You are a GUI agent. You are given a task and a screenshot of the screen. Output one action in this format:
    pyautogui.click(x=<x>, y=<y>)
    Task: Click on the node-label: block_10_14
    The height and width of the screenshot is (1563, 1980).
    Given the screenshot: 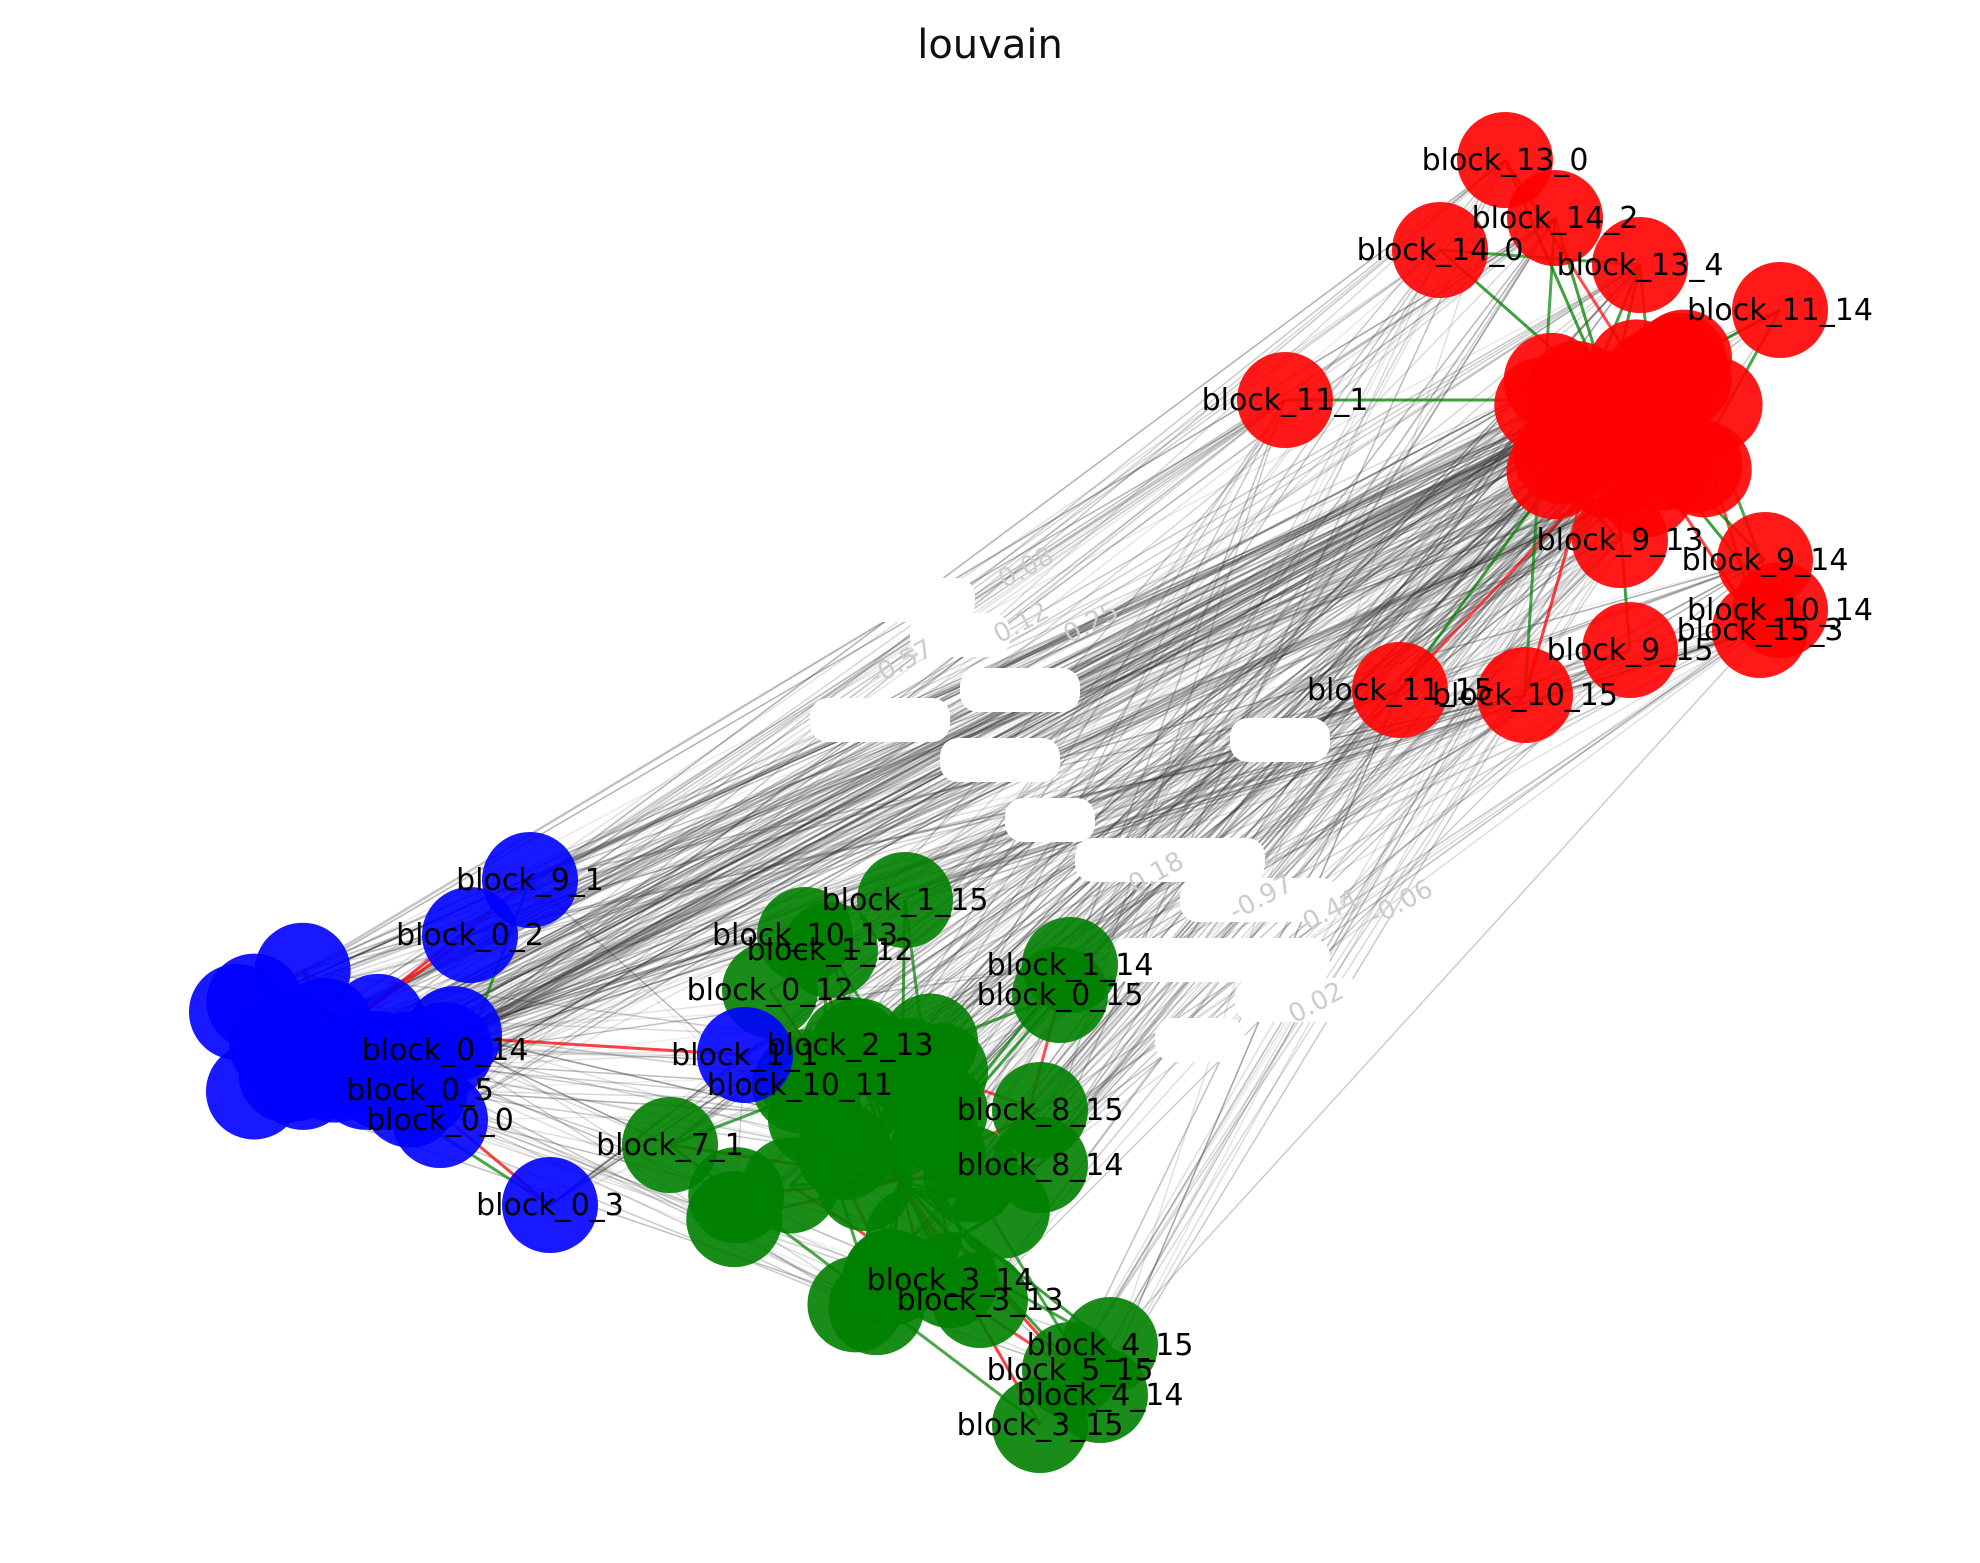 What is the action you would take?
    pyautogui.click(x=1780, y=610)
    